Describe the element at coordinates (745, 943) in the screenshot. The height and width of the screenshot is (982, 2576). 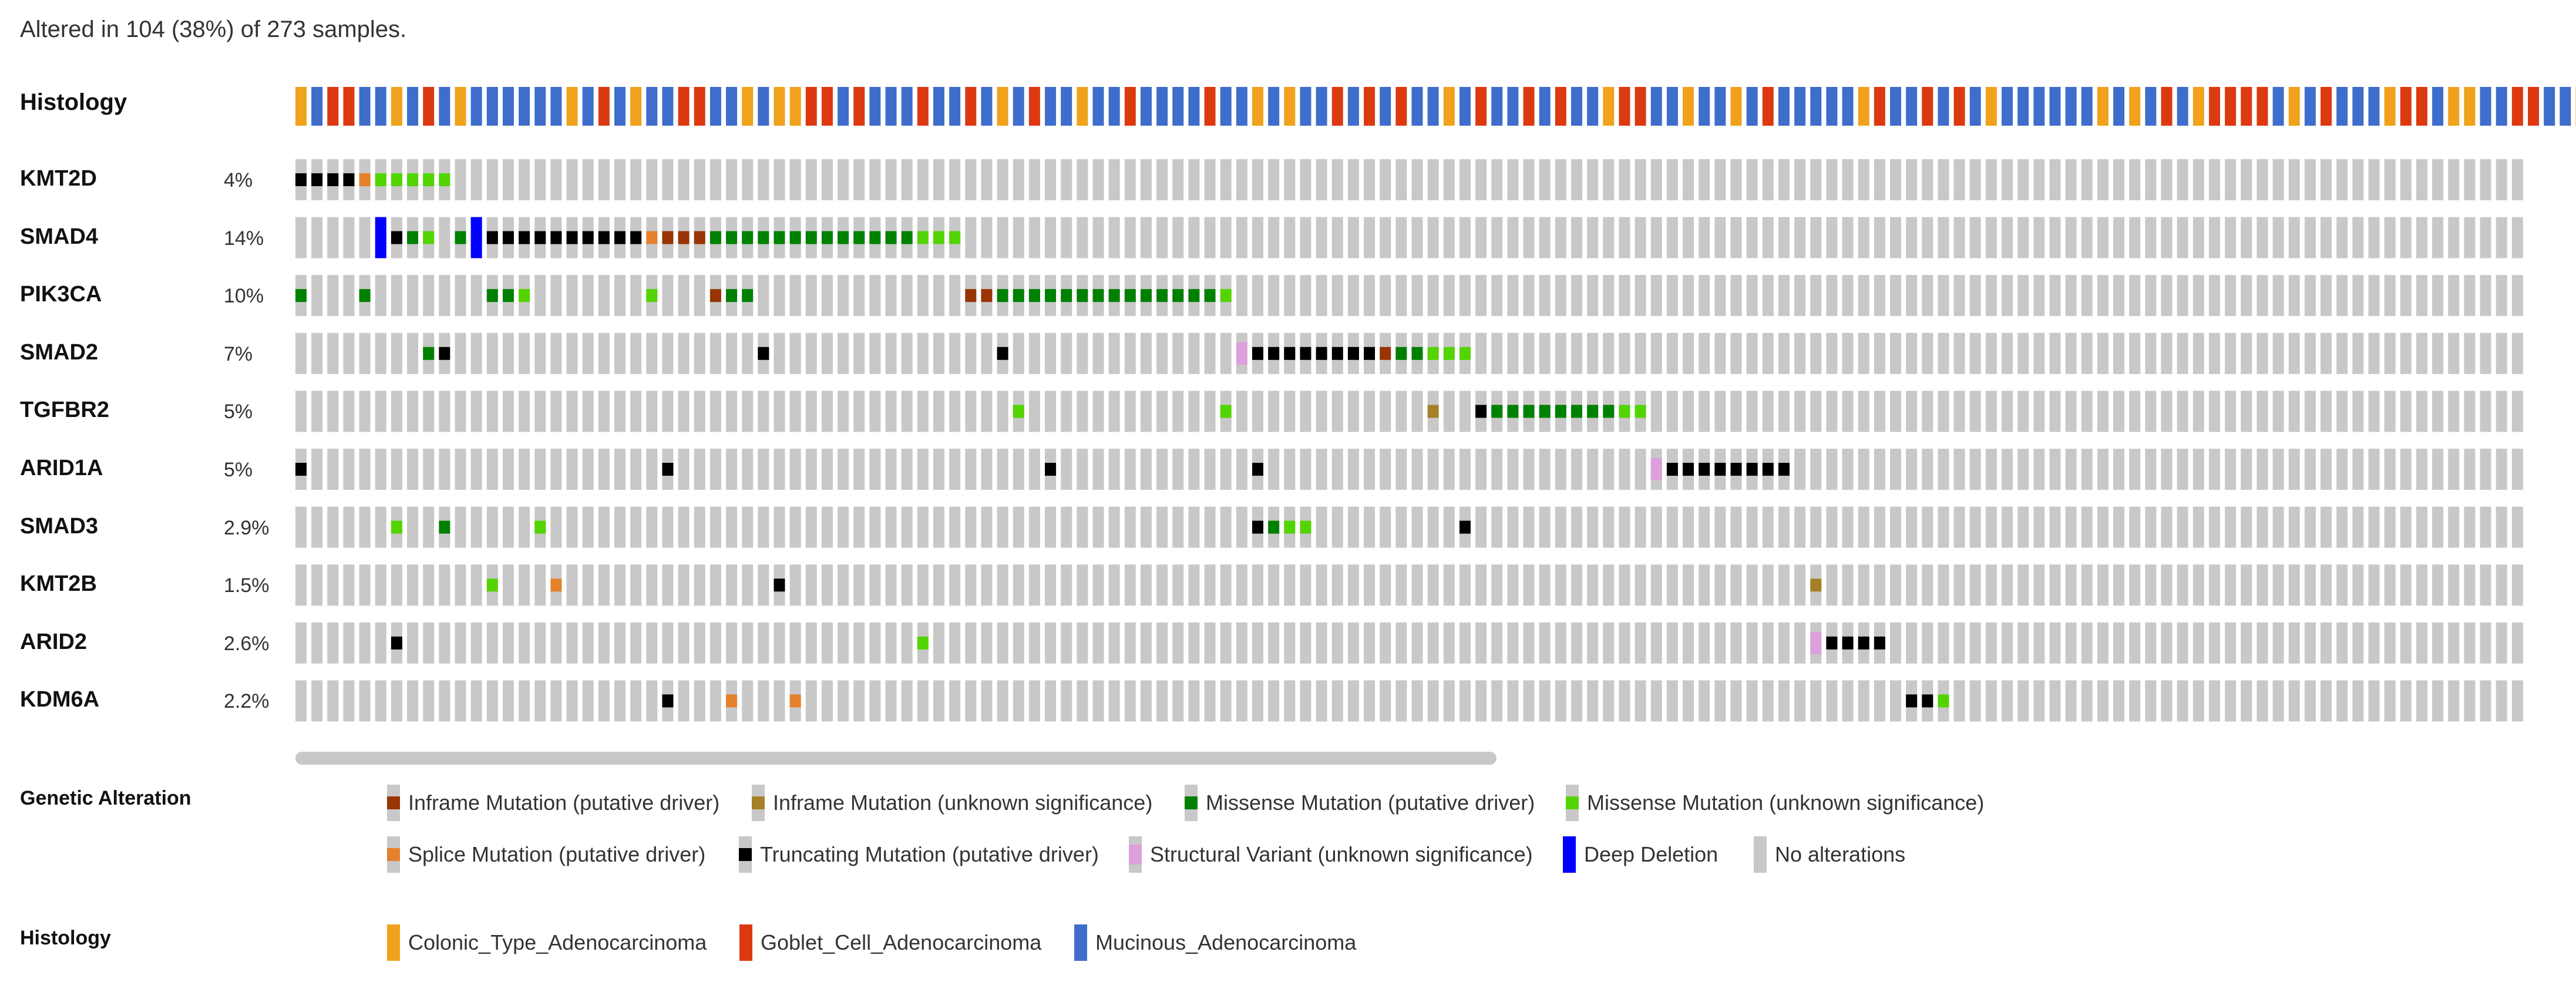
I see `legend-swatch-icon` at that location.